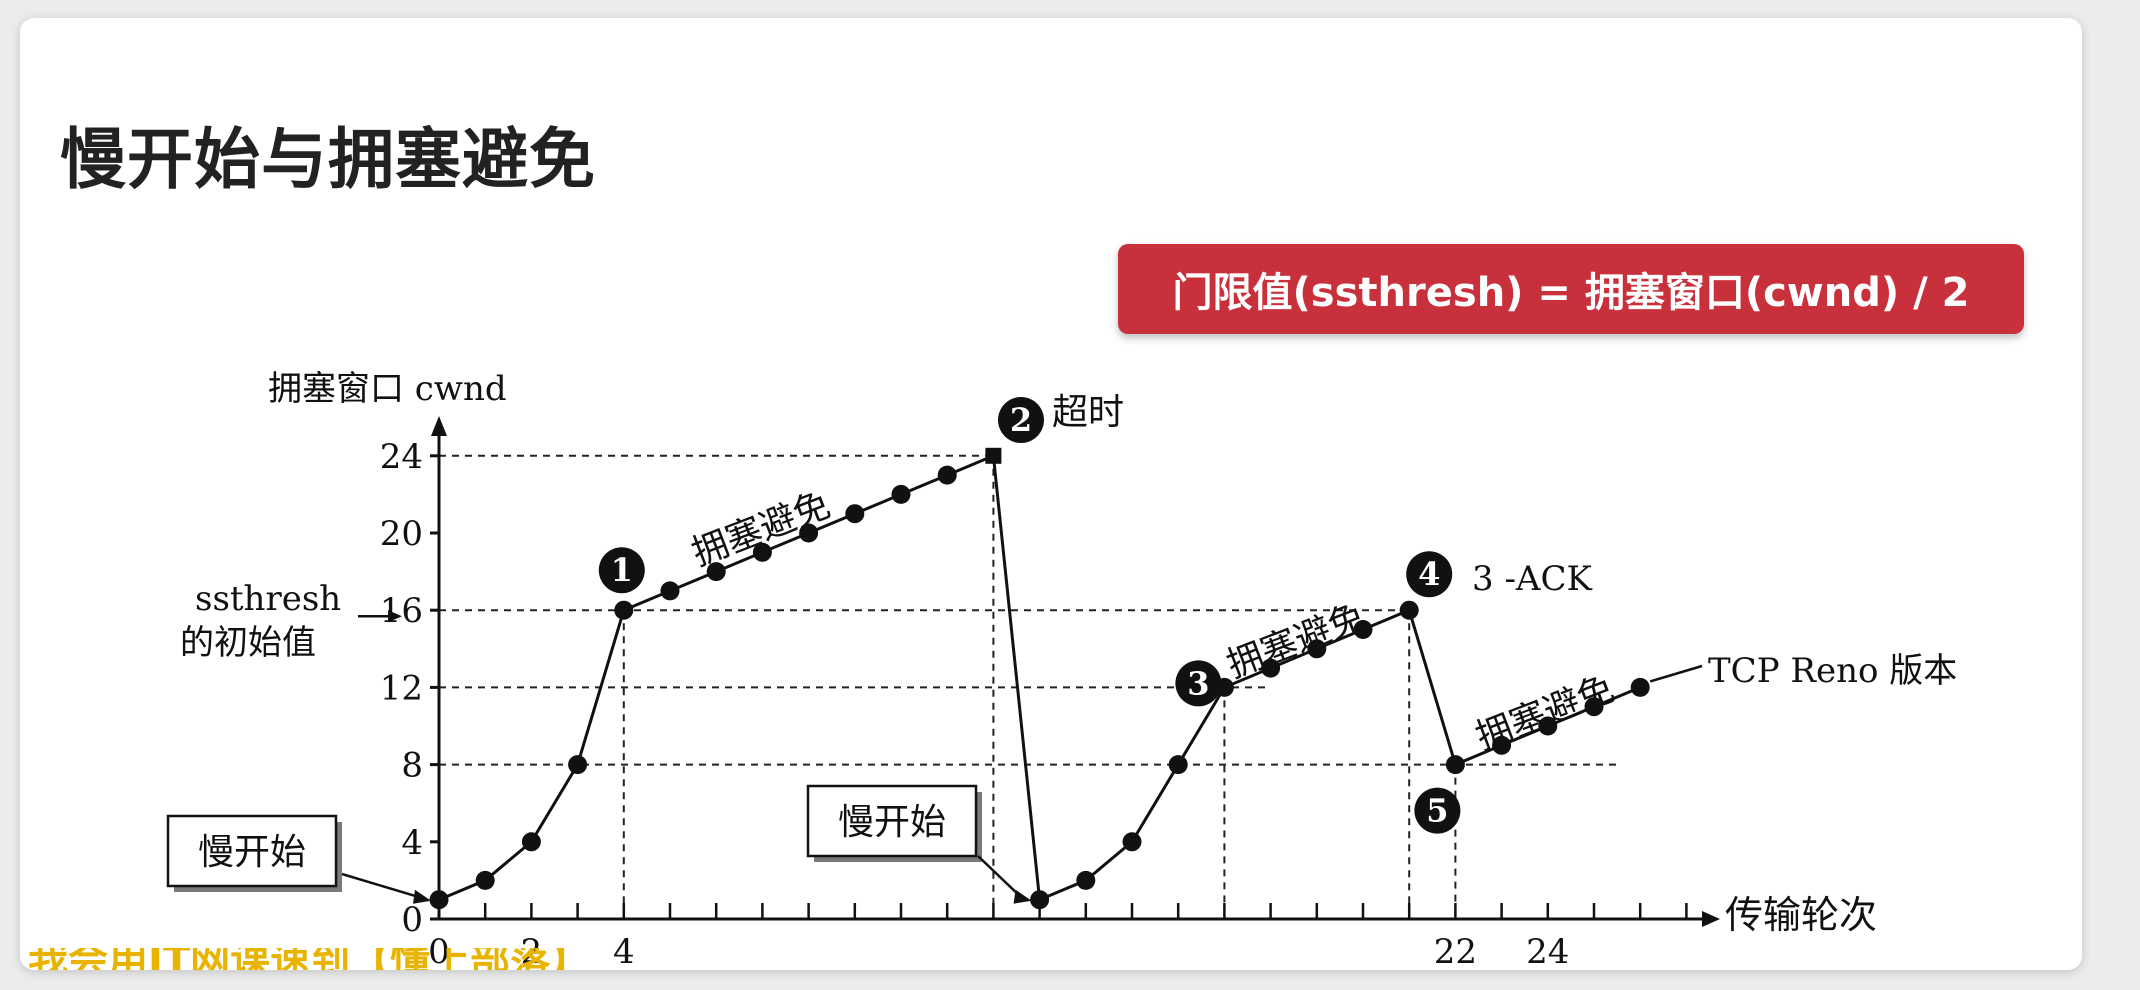 The width and height of the screenshot is (2140, 990). I want to click on marker-5-circle, so click(1437, 810).